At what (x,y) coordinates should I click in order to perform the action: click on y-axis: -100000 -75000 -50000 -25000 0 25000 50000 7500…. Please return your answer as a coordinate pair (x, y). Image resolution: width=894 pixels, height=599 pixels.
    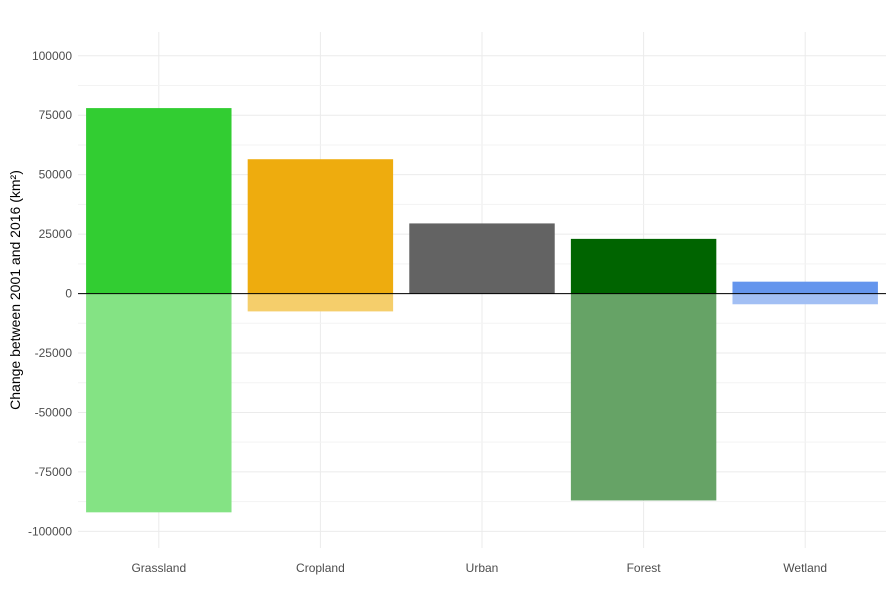
    Looking at the image, I should click on (50, 294).